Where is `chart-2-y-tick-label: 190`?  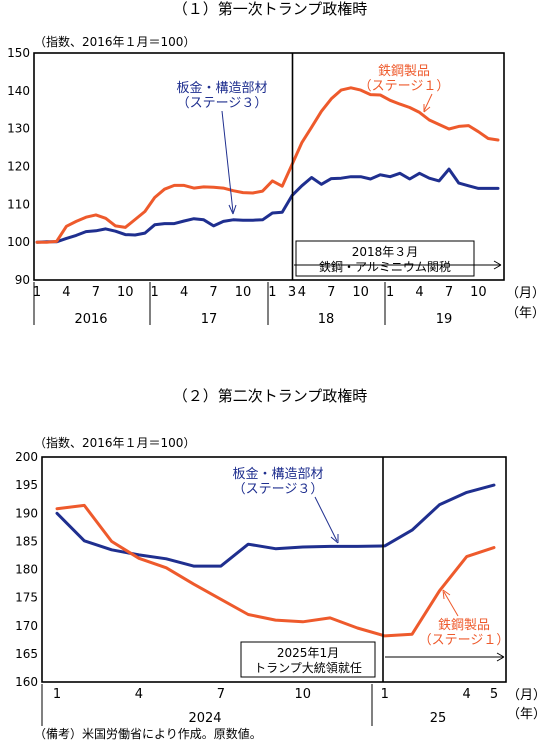
chart-2-y-tick-label: 190 is located at coordinates (26, 513).